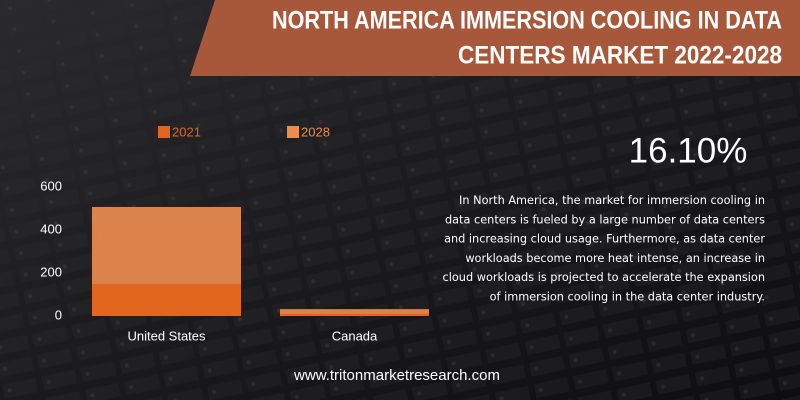 Image resolution: width=800 pixels, height=400 pixels. I want to click on x-tick-label: Canada, so click(355, 335).